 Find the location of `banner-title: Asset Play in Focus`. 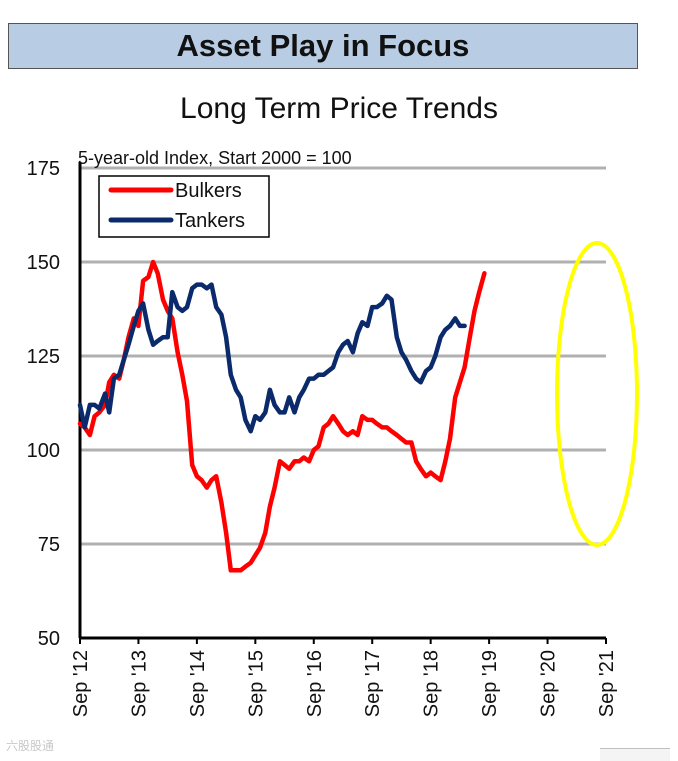

banner-title: Asset Play in Focus is located at coordinates (323, 46).